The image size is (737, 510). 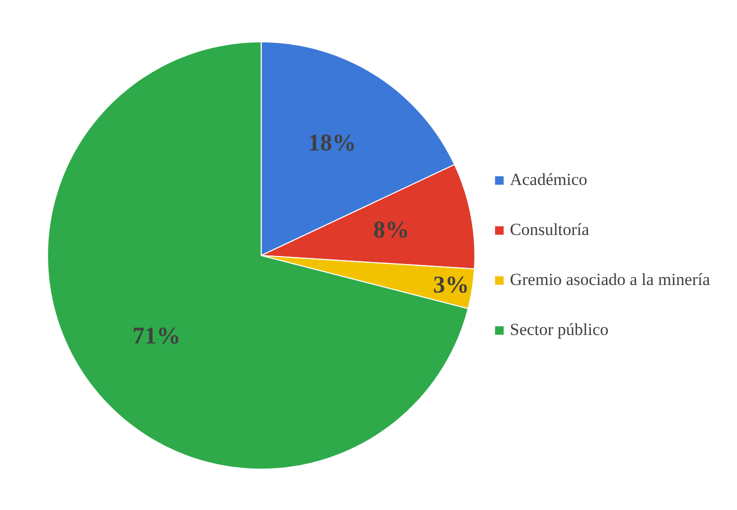 I want to click on data-label: 8%, so click(x=391, y=231).